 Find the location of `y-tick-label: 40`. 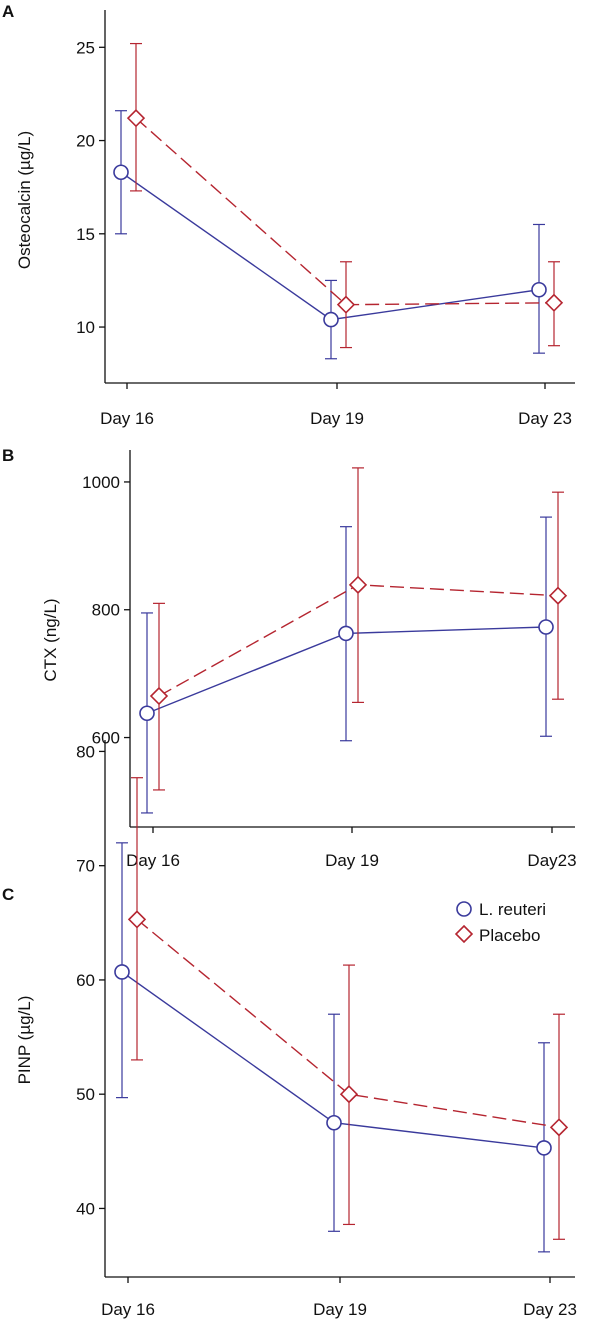

y-tick-label: 40 is located at coordinates (85, 1208).